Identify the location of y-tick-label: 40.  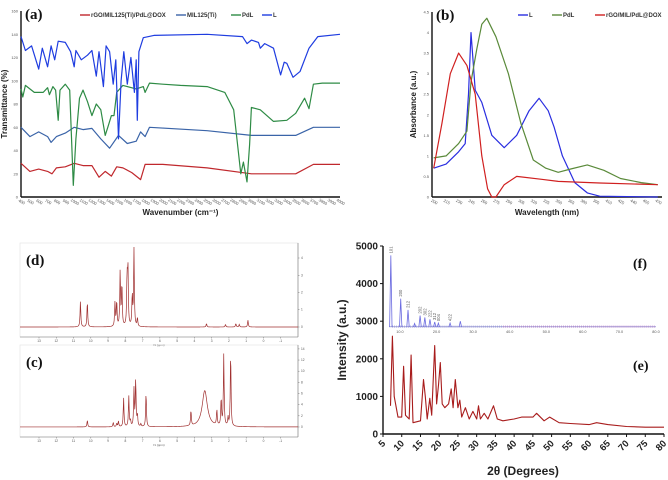
(16, 150).